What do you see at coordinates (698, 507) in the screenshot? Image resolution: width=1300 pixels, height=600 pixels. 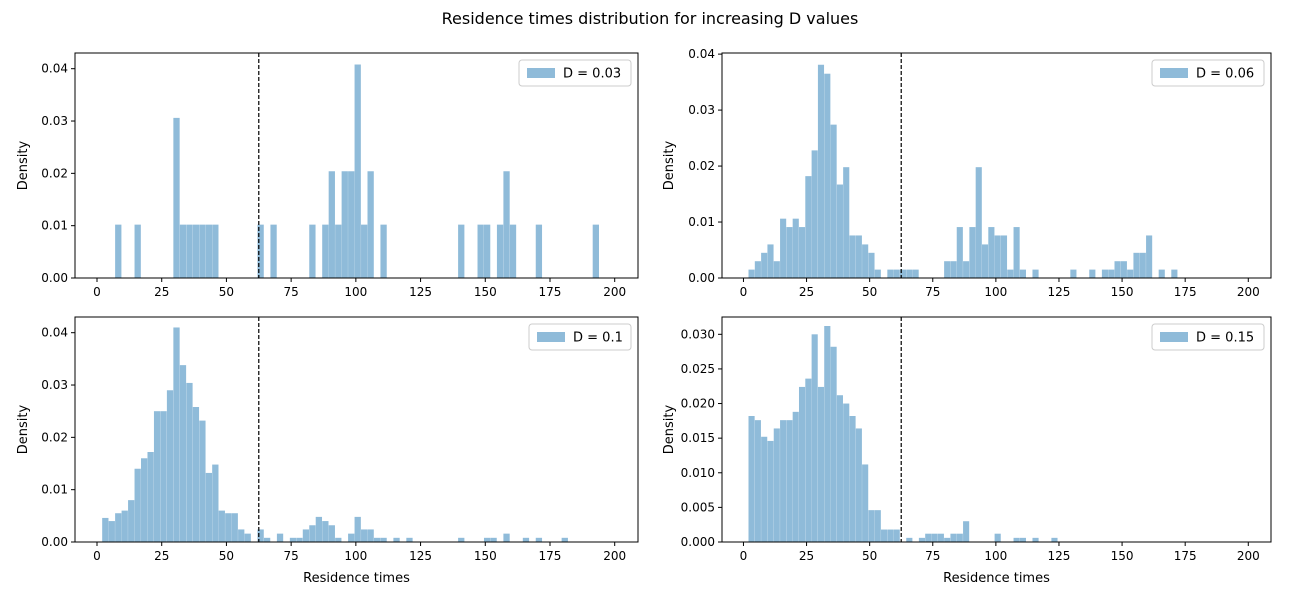 I see `y-tick-label: 0.005` at bounding box center [698, 507].